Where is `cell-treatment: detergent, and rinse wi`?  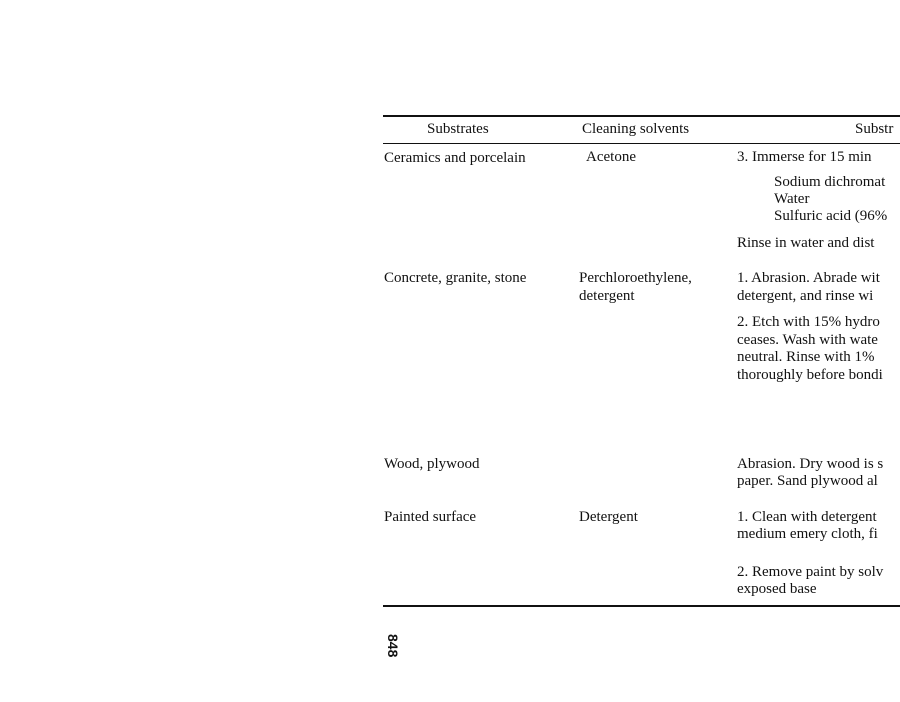 cell-treatment: detergent, and rinse wi is located at coordinates (805, 296).